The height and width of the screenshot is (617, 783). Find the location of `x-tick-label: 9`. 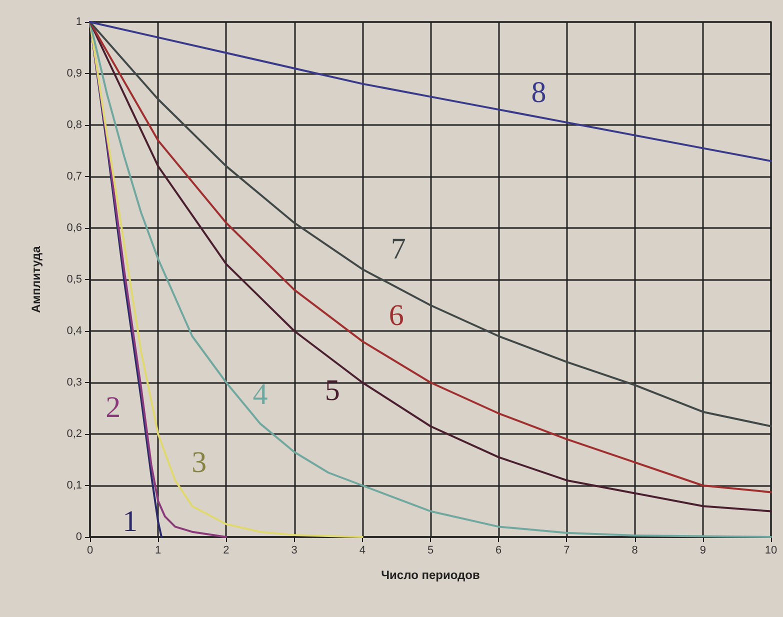

x-tick-label: 9 is located at coordinates (703, 550).